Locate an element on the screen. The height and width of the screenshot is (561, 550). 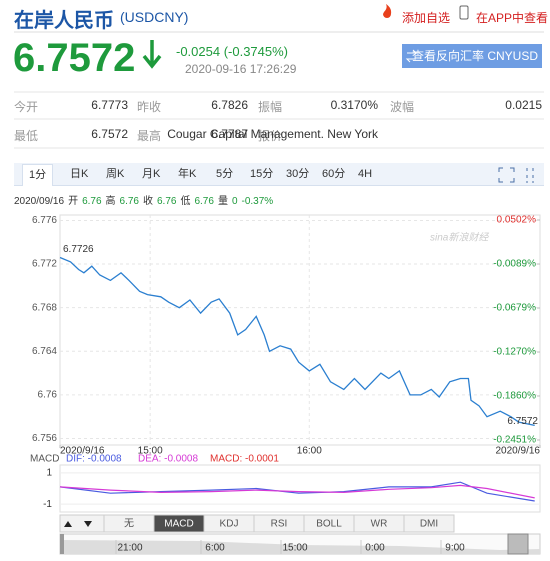
time: 2020-09-16 17:26:29 is located at coordinates (241, 69).